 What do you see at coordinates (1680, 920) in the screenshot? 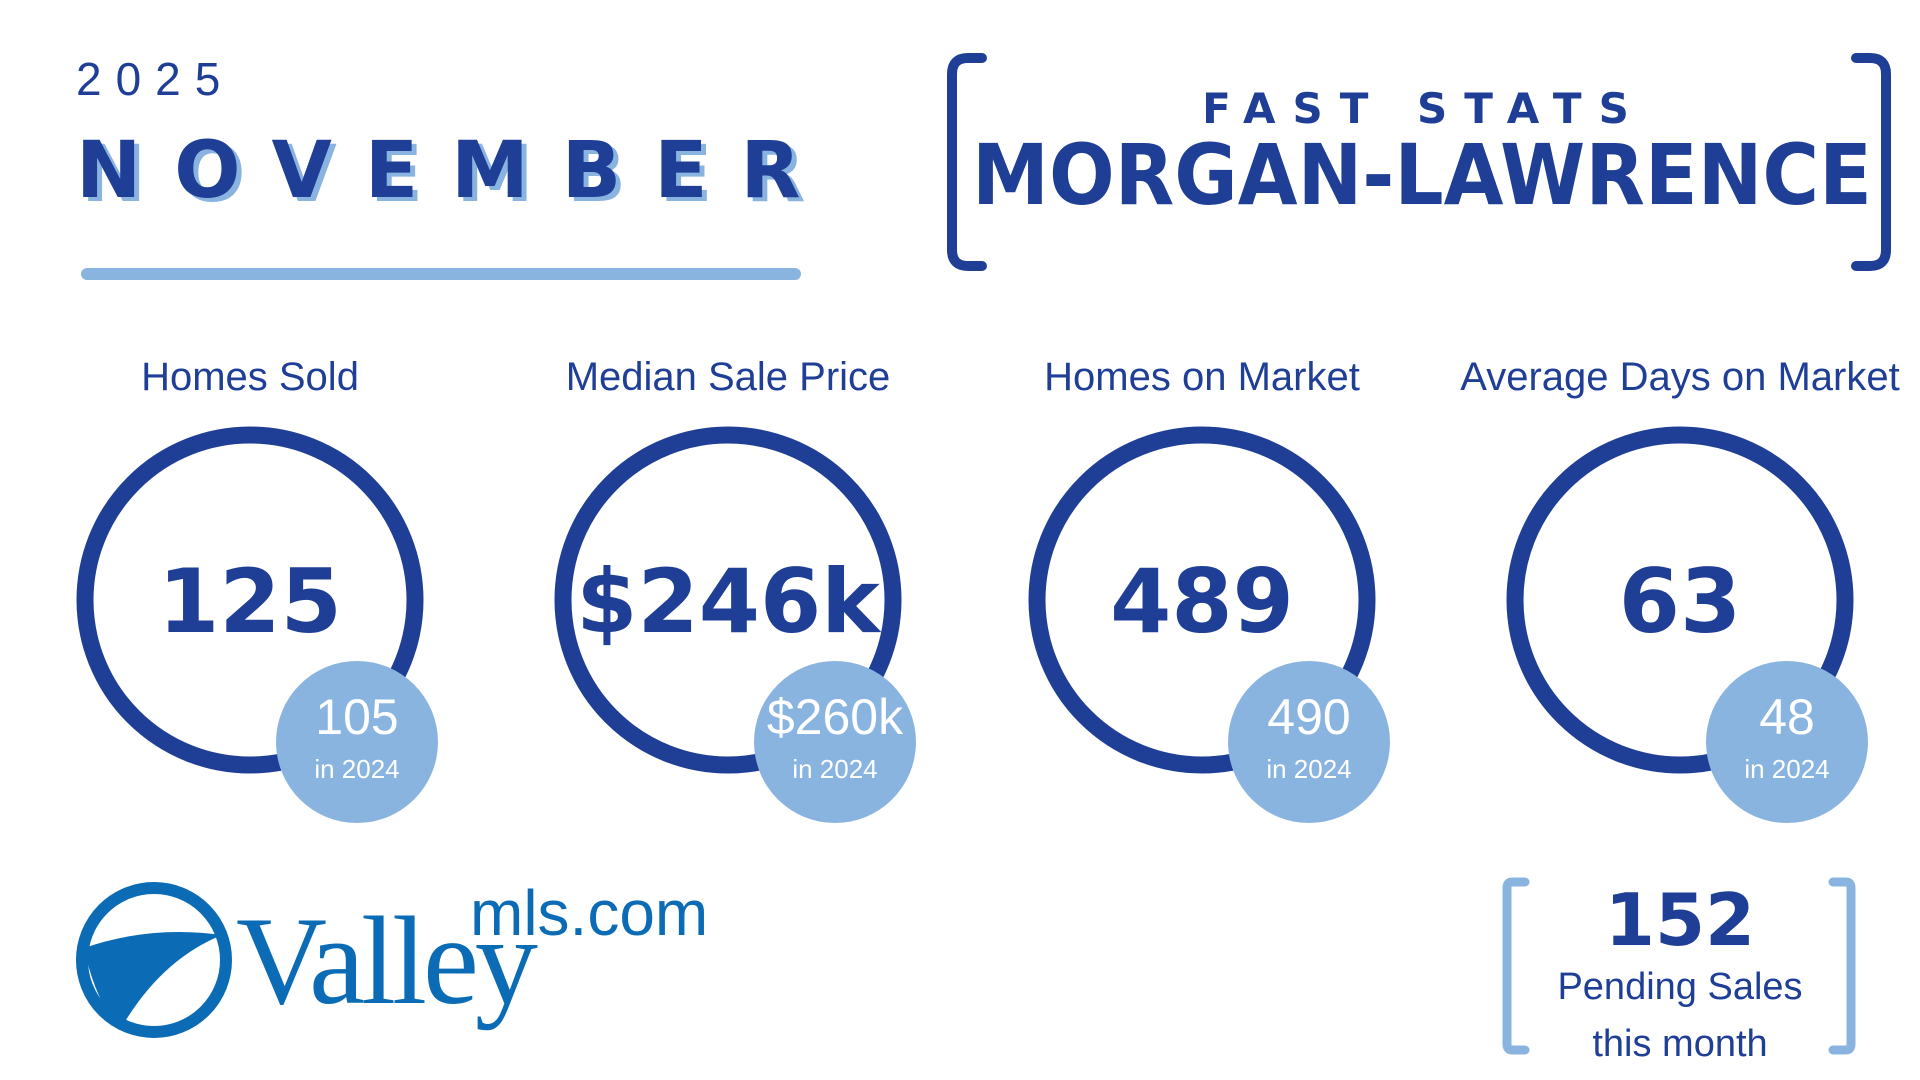
I see `pending-value: 152` at bounding box center [1680, 920].